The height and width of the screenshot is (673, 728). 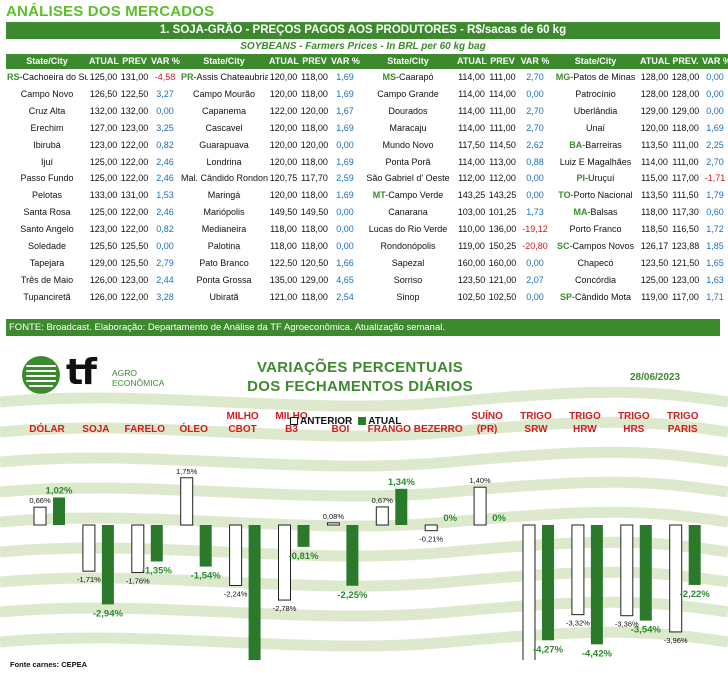 I want to click on city-name: Campo Grande, so click(x=408, y=93).